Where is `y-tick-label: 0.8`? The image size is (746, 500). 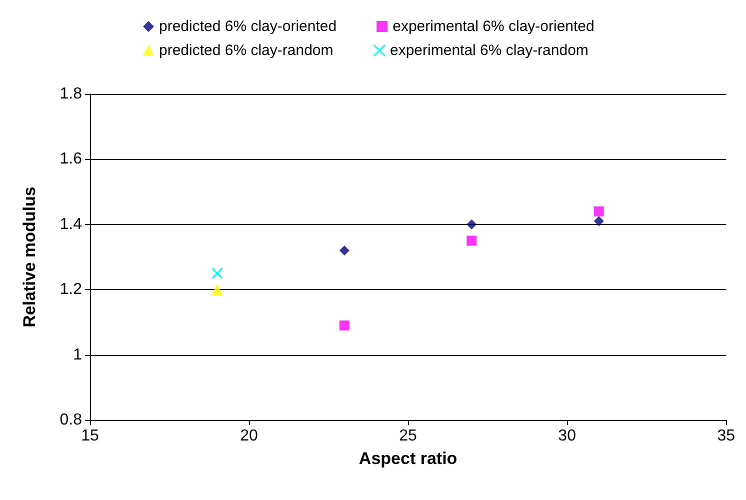
y-tick-label: 0.8 is located at coordinates (71, 420).